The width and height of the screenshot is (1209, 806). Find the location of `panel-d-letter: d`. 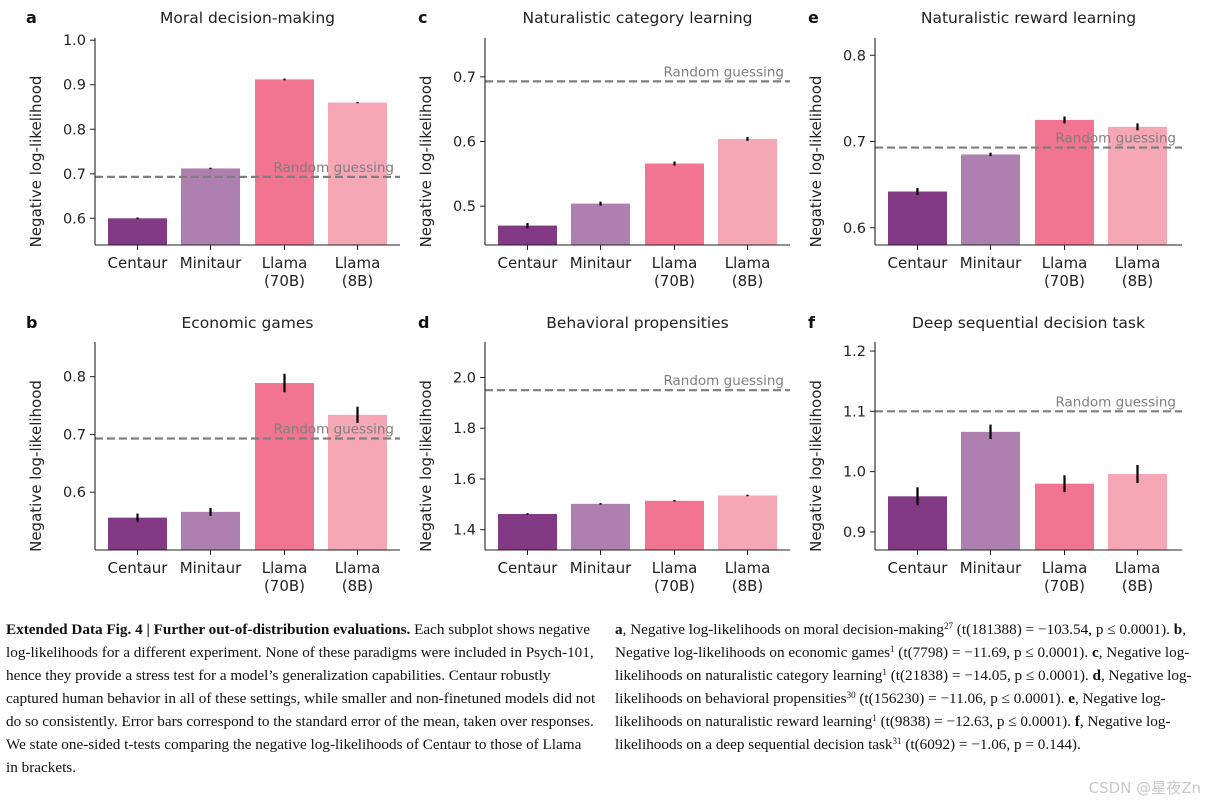

panel-d-letter: d is located at coordinates (423, 322).